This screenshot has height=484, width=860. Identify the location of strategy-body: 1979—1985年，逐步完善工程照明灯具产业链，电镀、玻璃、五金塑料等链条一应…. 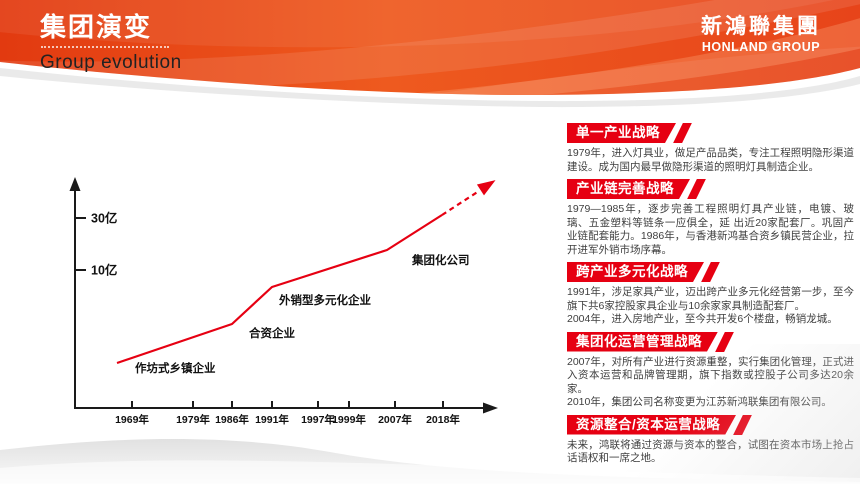
(710, 229).